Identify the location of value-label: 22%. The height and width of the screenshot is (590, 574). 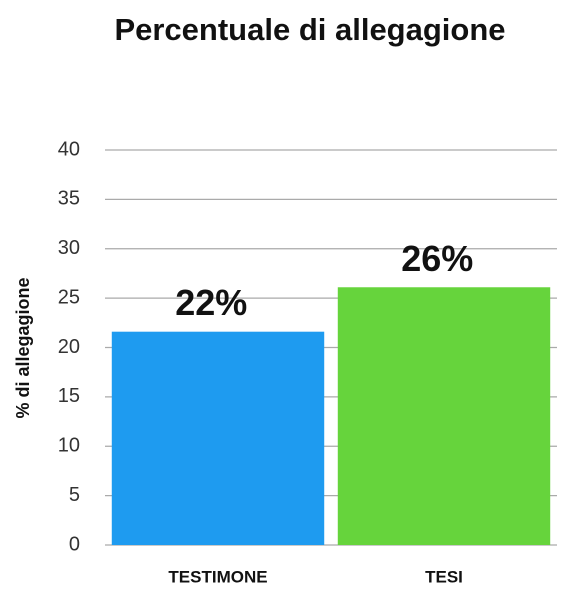
(211, 302).